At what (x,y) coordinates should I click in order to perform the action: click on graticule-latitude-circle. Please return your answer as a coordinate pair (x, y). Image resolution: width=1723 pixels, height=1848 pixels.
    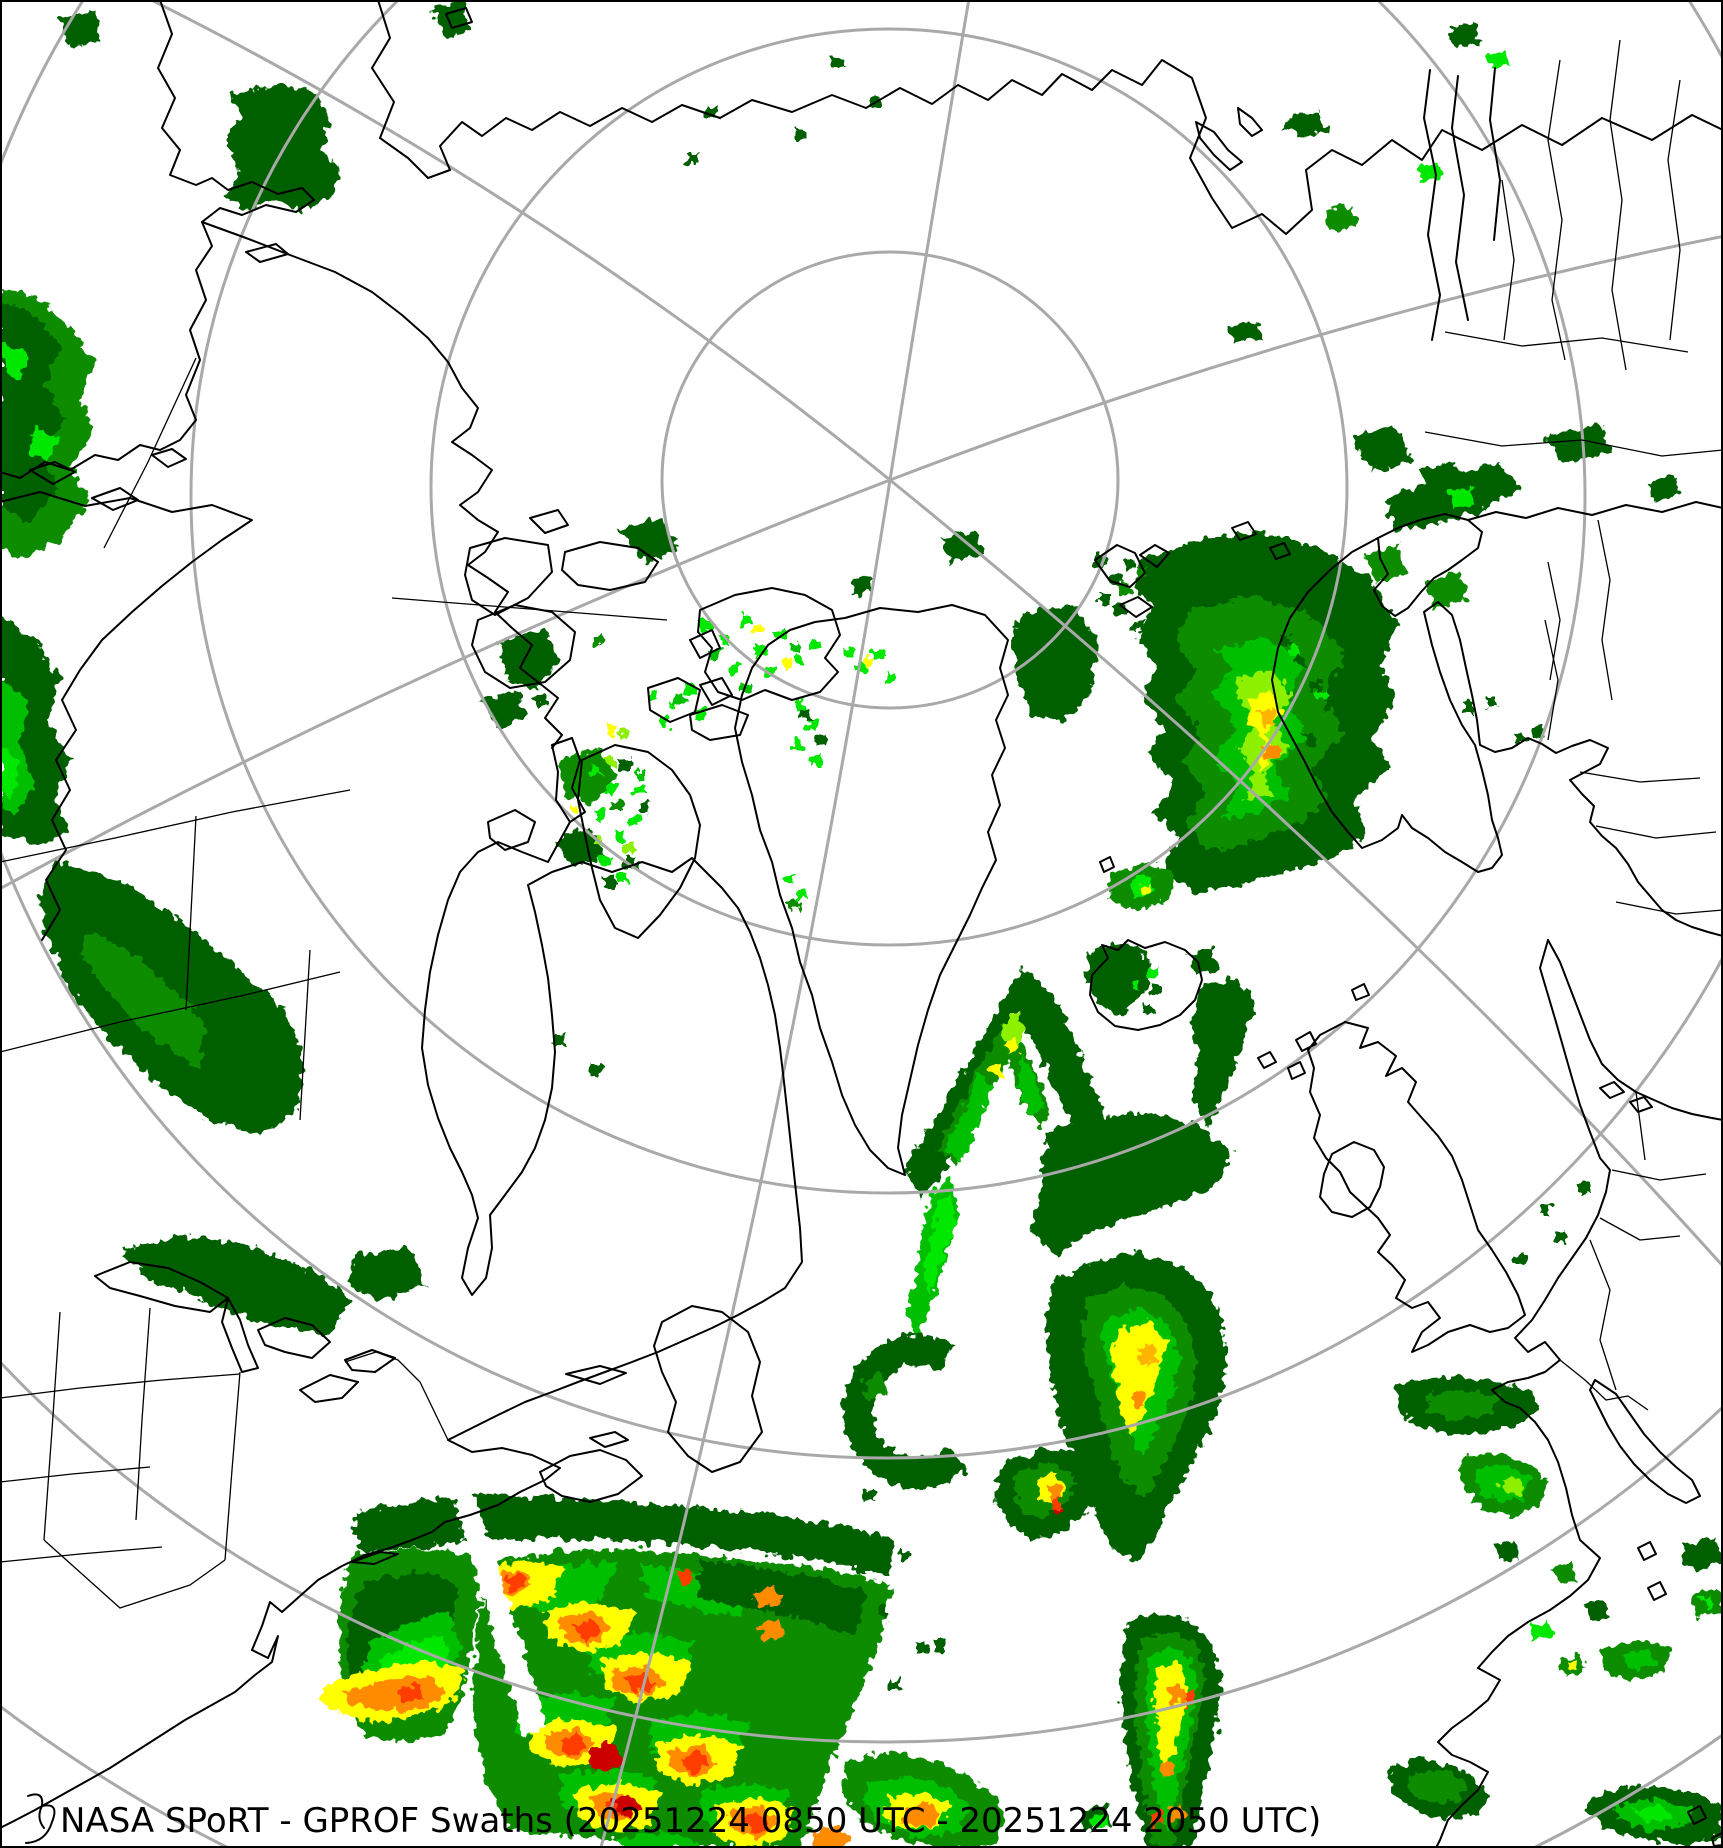
    Looking at the image, I should click on (890, 480).